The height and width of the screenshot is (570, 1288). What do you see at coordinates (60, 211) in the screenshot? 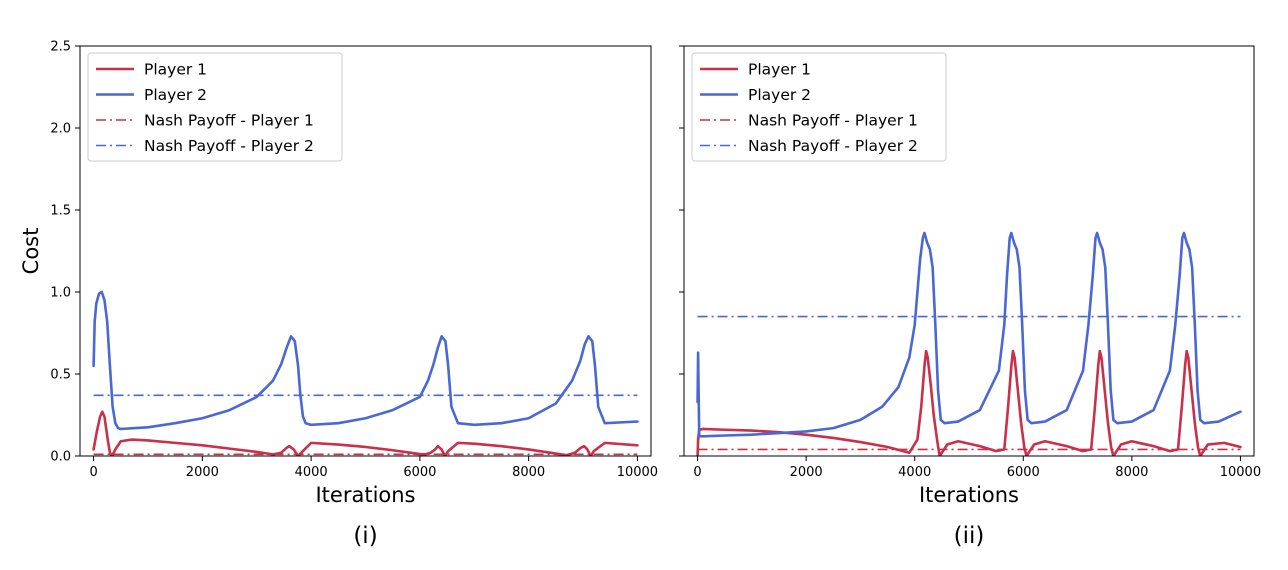
I see `y-tick-label: 1.5` at bounding box center [60, 211].